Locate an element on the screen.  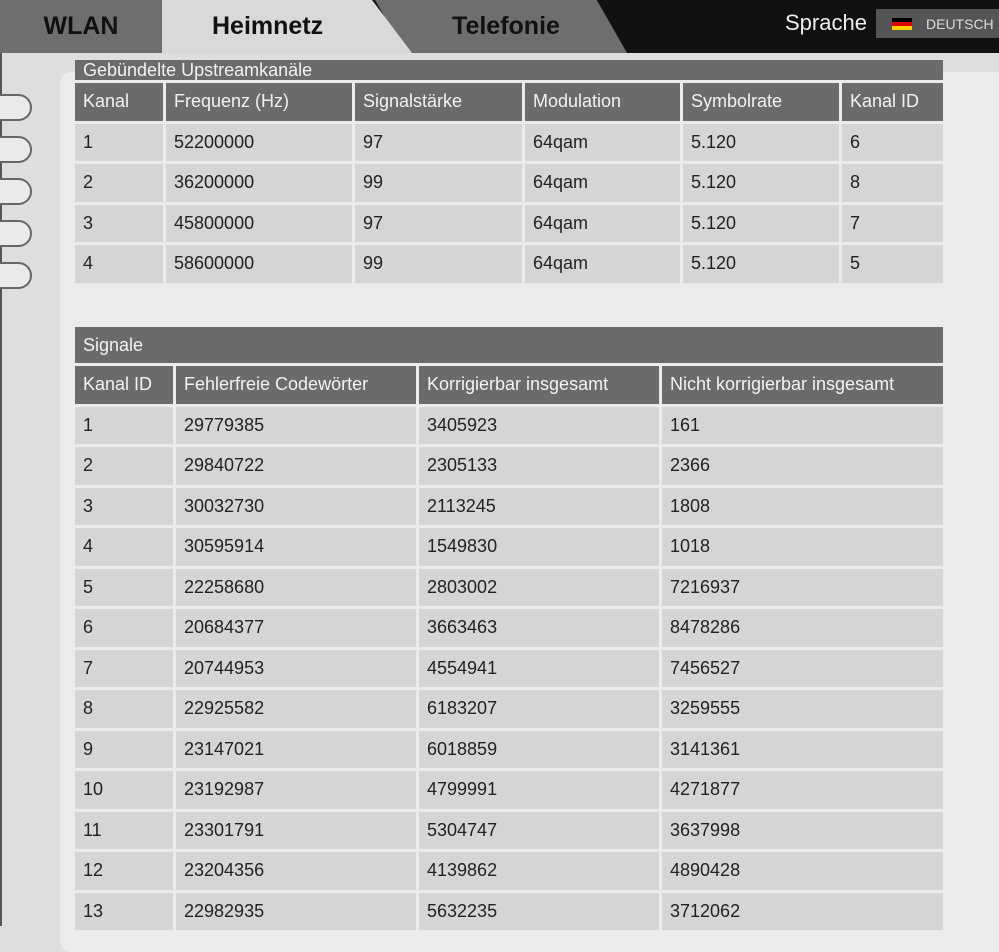
table-cell: 29779385 is located at coordinates (296, 425).